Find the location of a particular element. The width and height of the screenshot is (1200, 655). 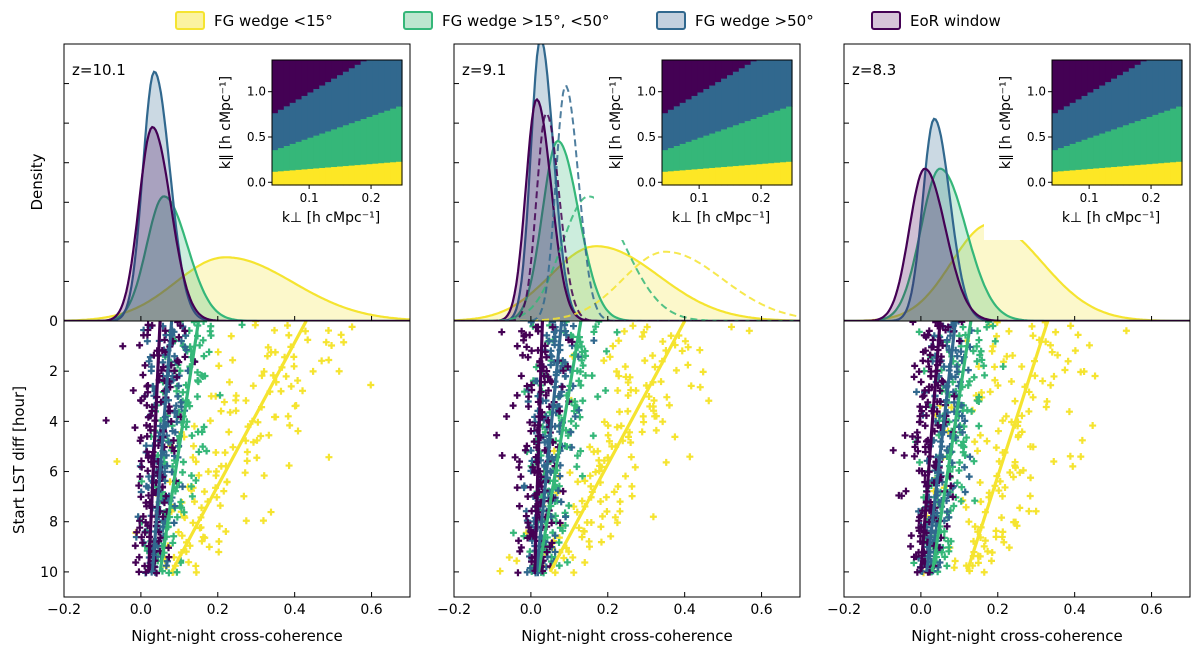

legend-item-eor: EoR window is located at coordinates (936, 20).